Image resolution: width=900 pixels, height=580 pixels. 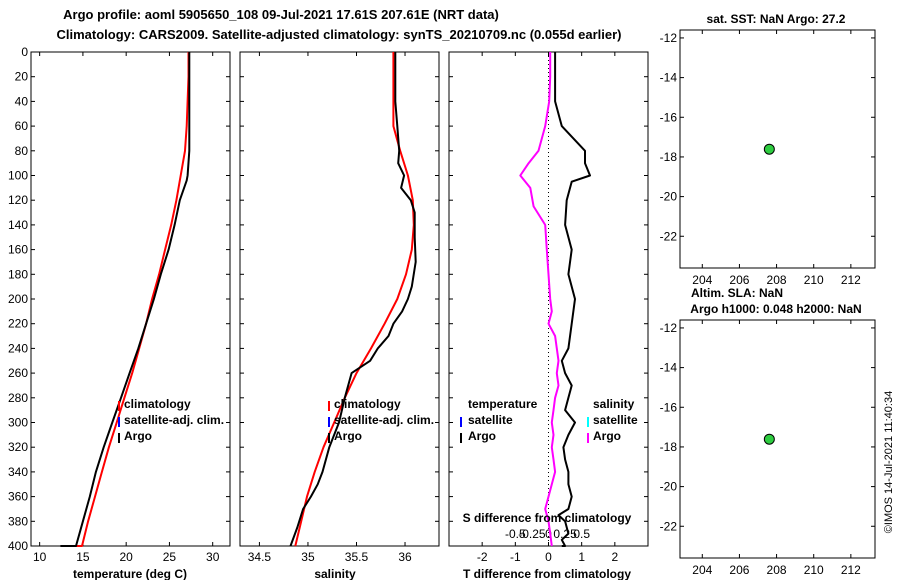 What do you see at coordinates (24, 52) in the screenshot?
I see `y-tick-label: 0` at bounding box center [24, 52].